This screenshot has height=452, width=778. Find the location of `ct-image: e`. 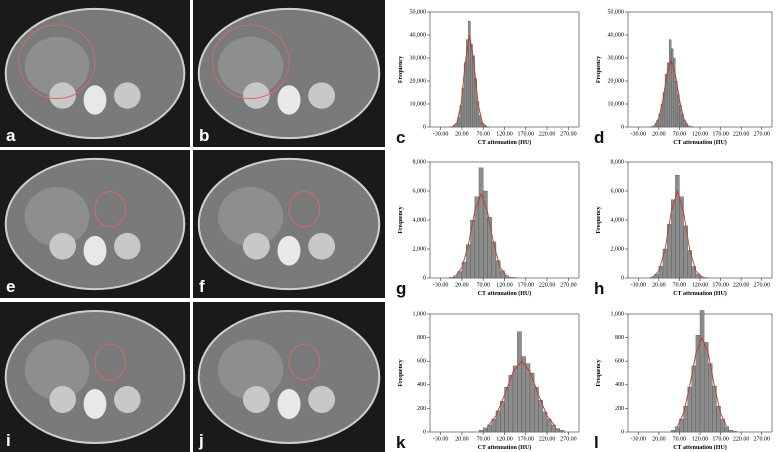

ct-image: e is located at coordinates (95, 224).